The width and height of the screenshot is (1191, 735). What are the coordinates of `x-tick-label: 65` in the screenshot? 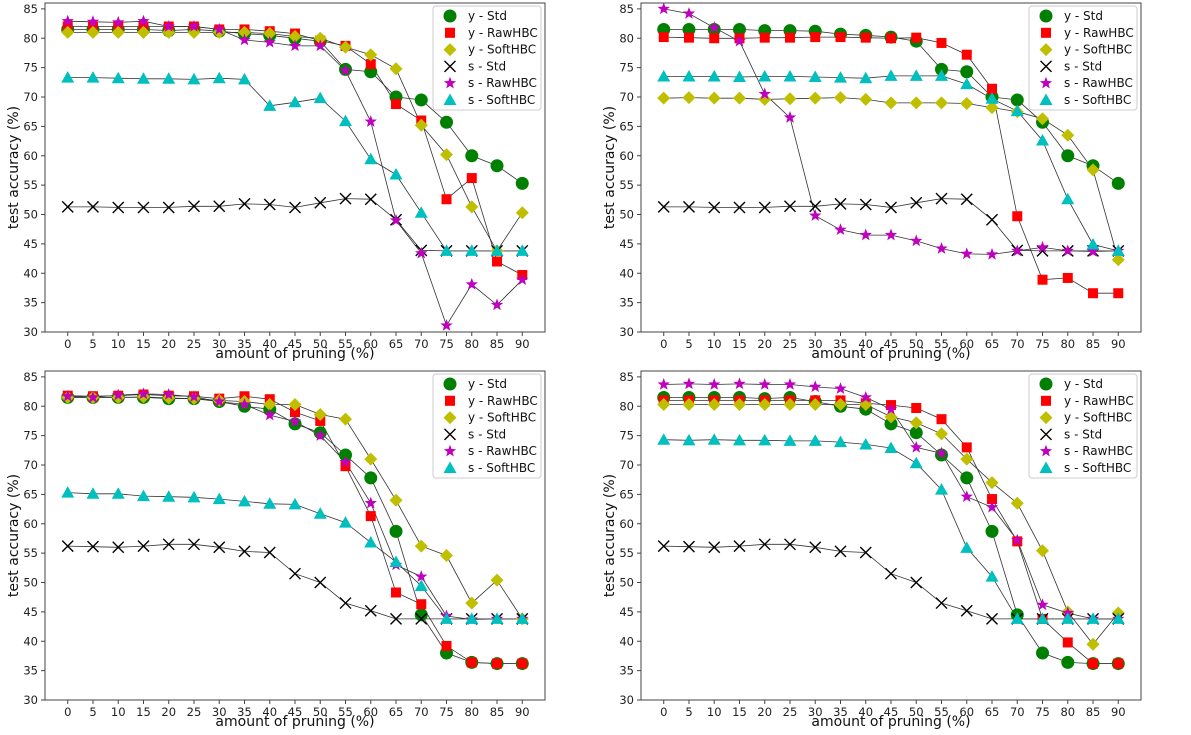 It's located at (992, 344).